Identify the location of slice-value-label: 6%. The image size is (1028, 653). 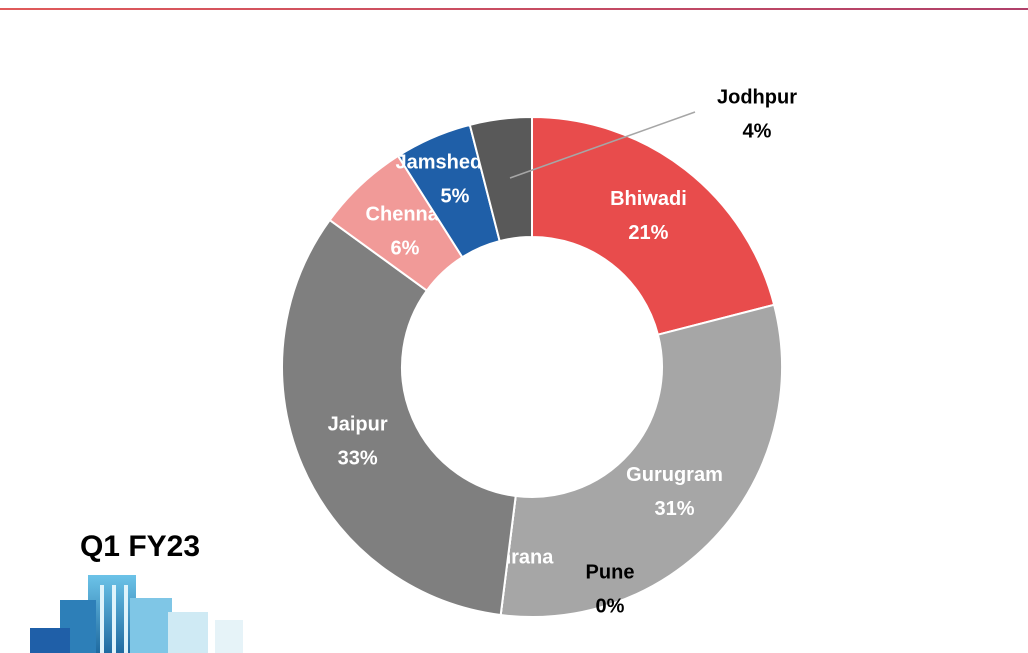
(405, 248).